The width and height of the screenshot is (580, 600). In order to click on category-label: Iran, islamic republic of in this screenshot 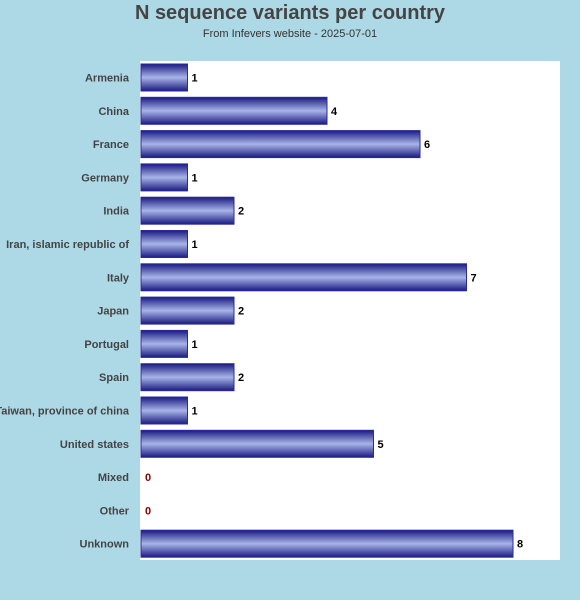, I will do `click(67, 245)`.